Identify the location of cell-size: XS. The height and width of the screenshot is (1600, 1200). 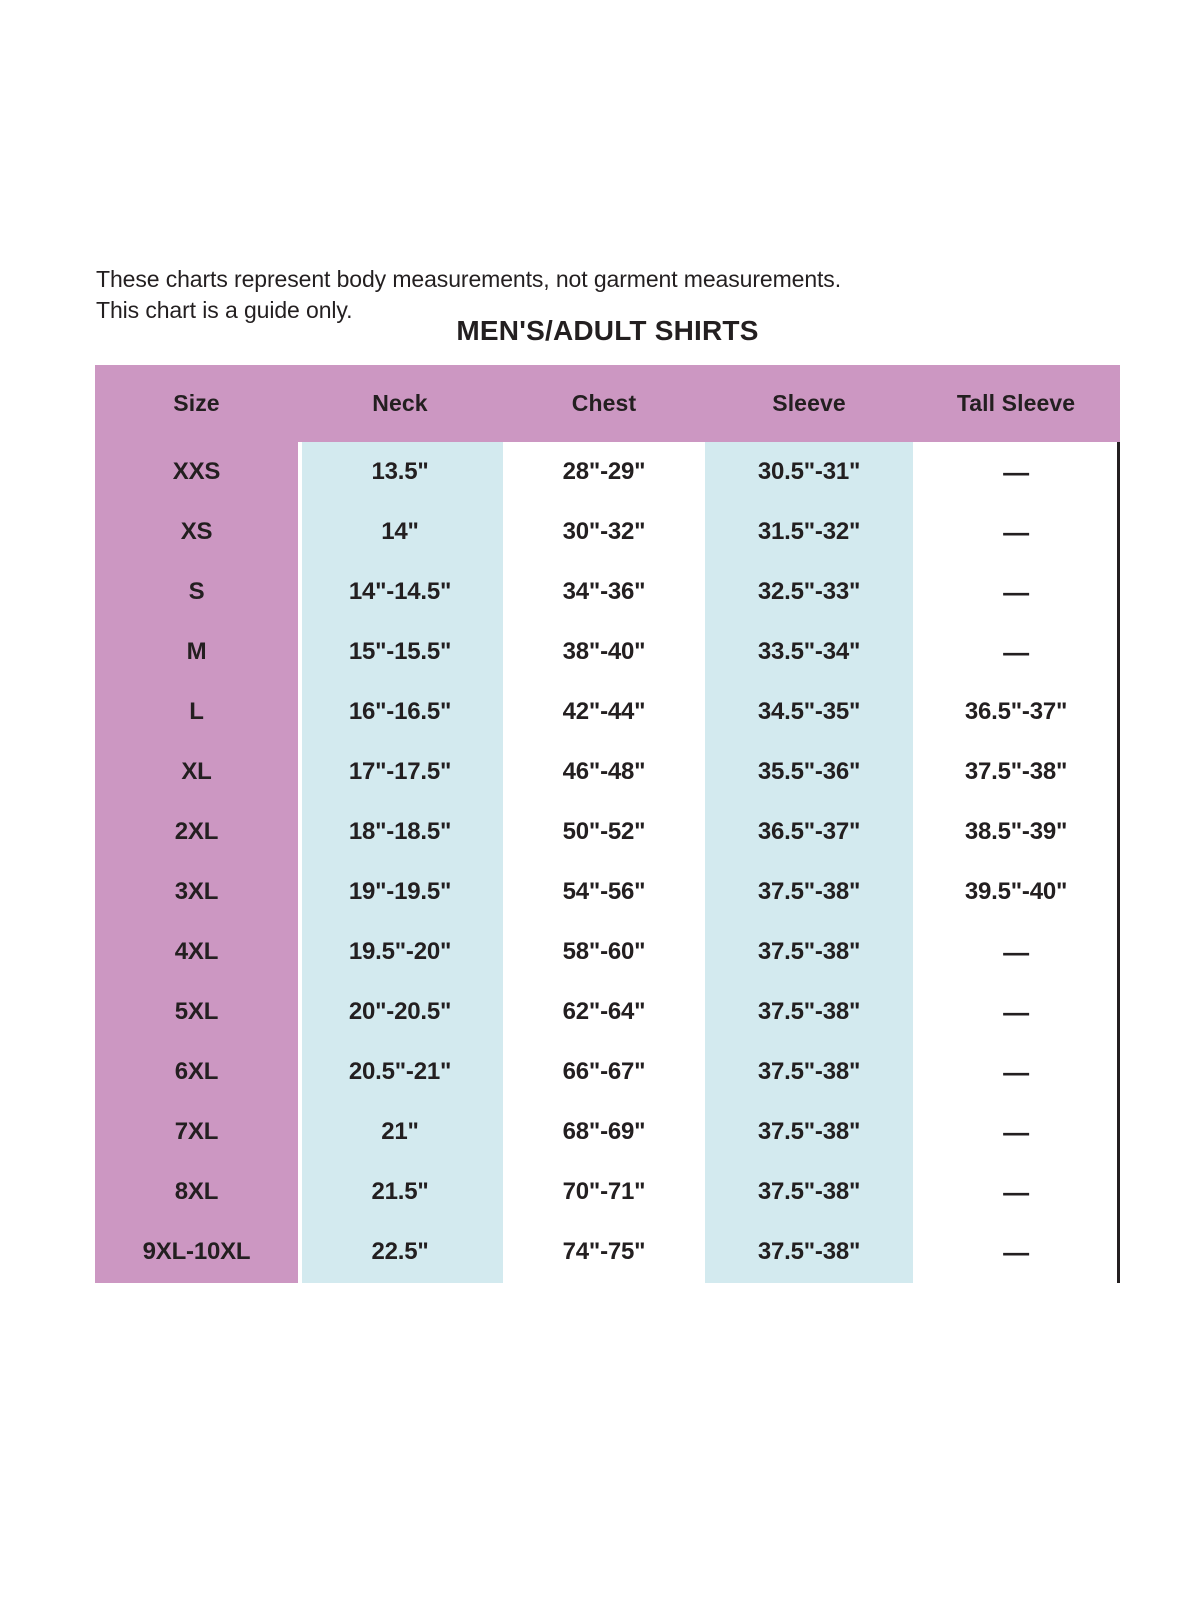
(196, 531).